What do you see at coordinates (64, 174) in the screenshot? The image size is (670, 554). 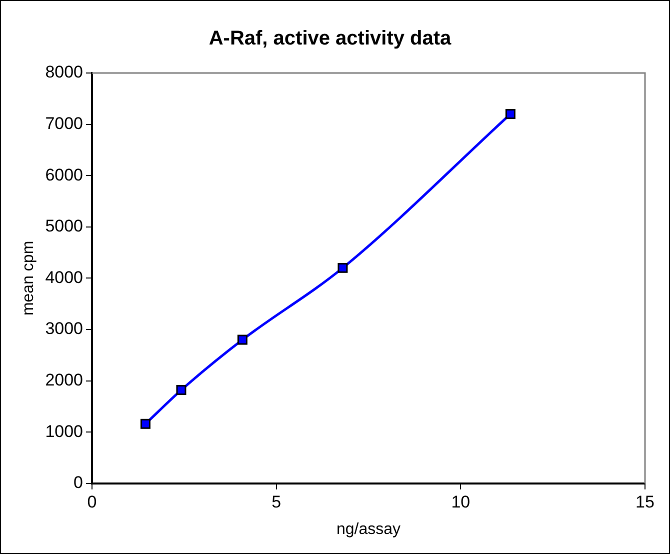 I see `y-tick-label: 6000` at bounding box center [64, 174].